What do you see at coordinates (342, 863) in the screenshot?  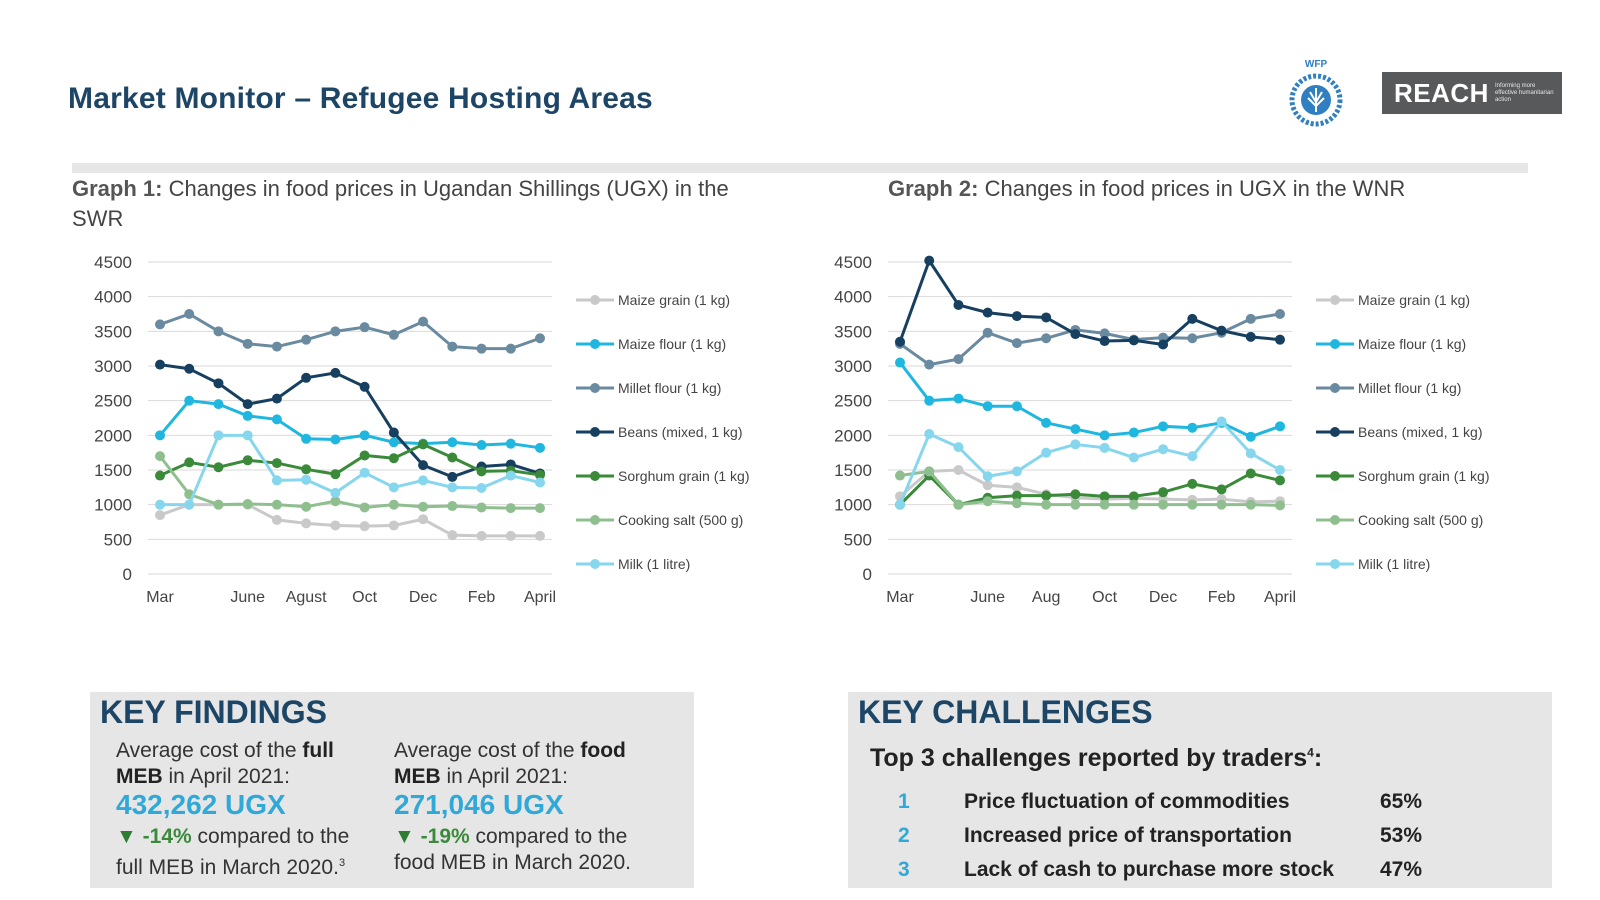 I see `kf1-footnote: 3` at bounding box center [342, 863].